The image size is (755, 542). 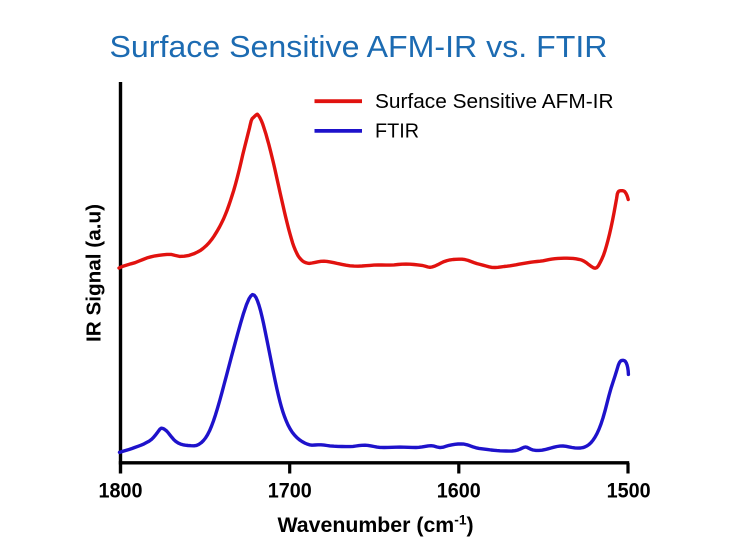 I want to click on svg-text: FTIR, so click(x=397, y=131).